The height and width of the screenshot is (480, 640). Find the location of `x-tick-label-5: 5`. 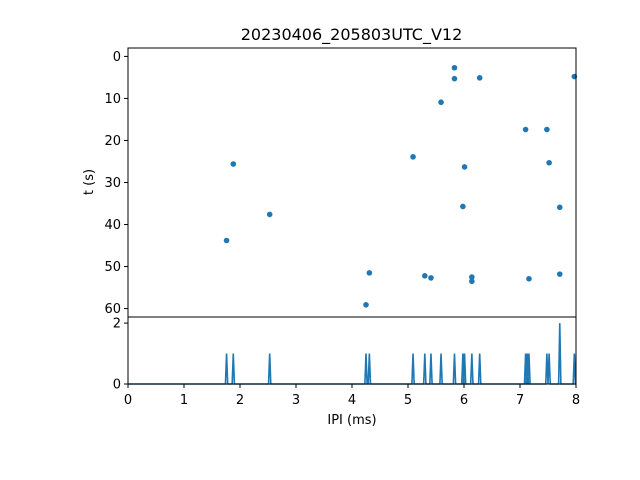

x-tick-label-5: 5 is located at coordinates (408, 400).